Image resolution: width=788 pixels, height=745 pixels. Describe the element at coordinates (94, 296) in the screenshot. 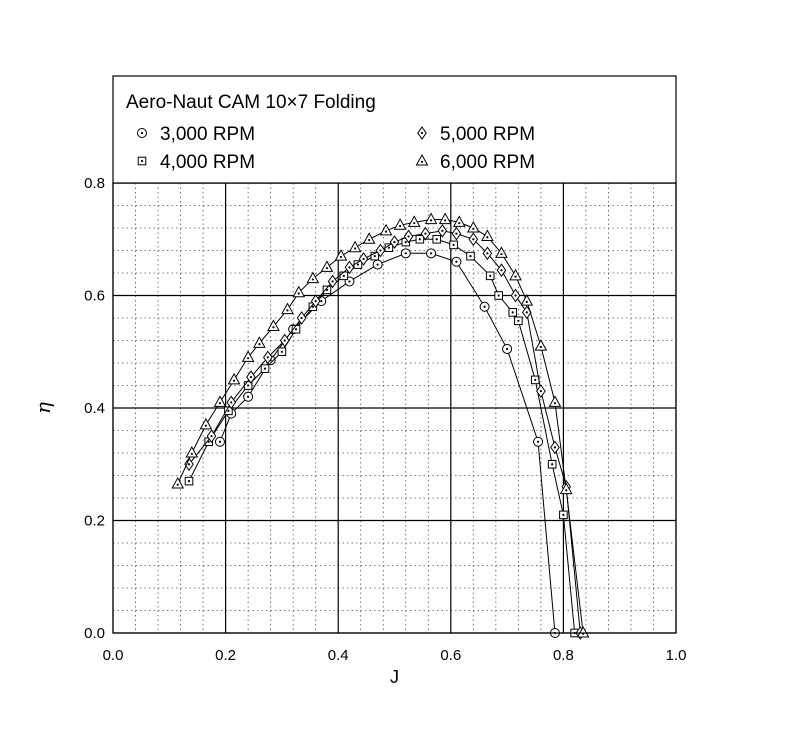

I see `y-tick-label: 0.6` at that location.